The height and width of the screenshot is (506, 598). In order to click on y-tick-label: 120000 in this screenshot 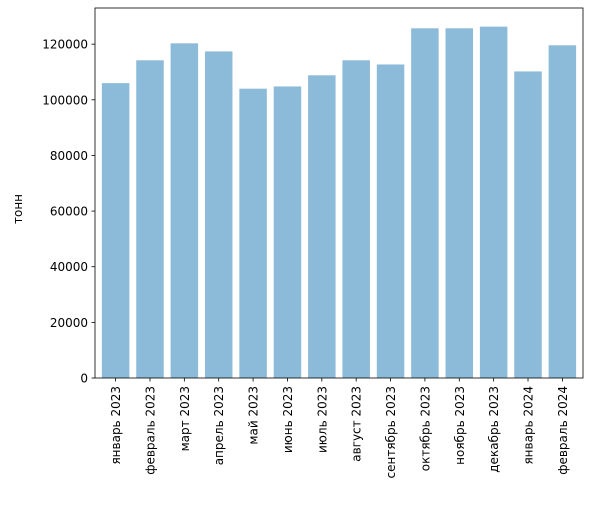, I will do `click(65, 45)`.